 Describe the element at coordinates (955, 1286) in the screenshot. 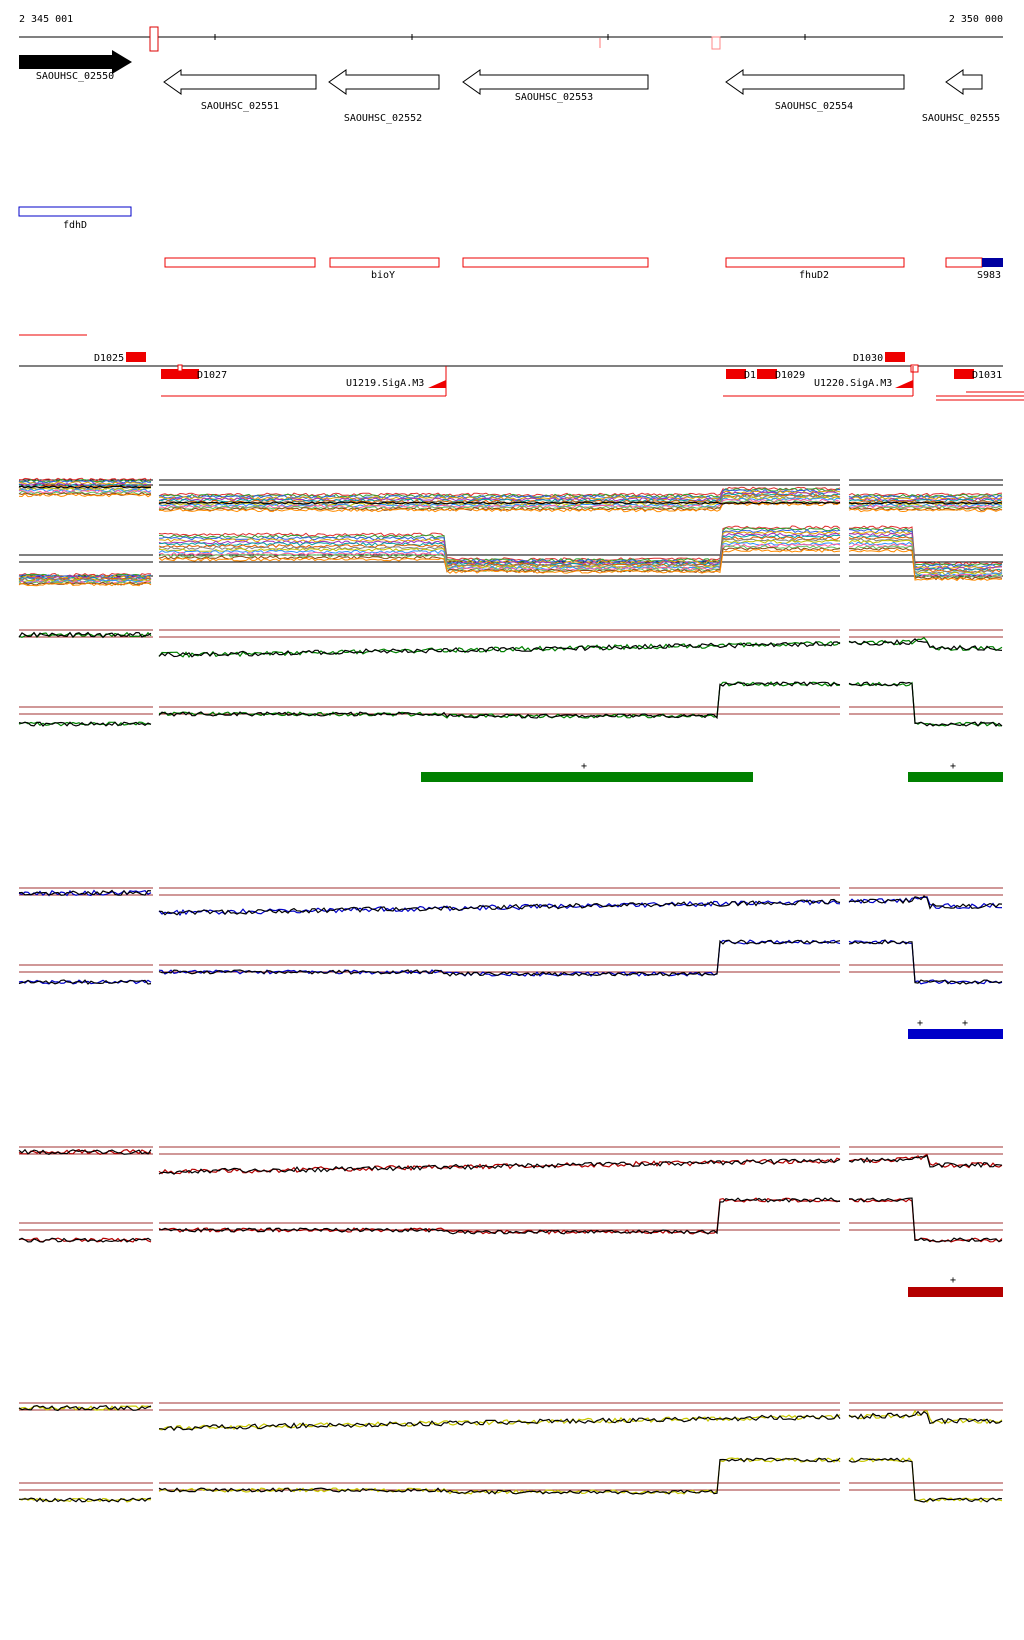

I see `significance-red: +` at that location.